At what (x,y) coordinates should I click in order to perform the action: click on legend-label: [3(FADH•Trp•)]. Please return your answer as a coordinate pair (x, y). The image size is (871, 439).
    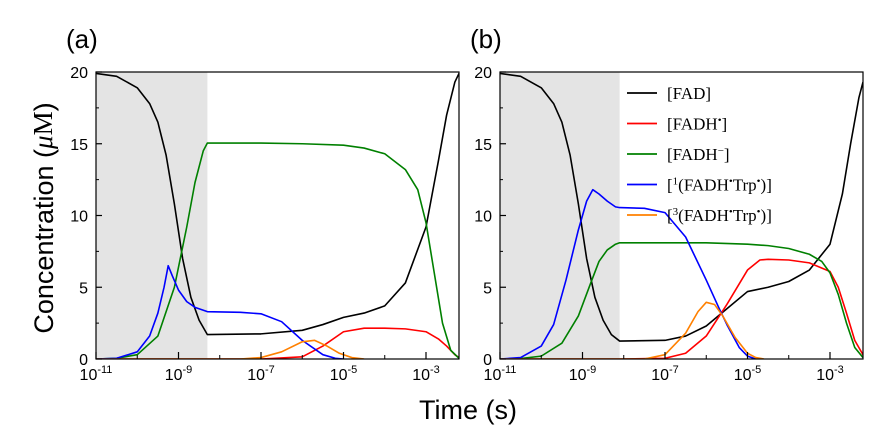
    Looking at the image, I should click on (719, 215).